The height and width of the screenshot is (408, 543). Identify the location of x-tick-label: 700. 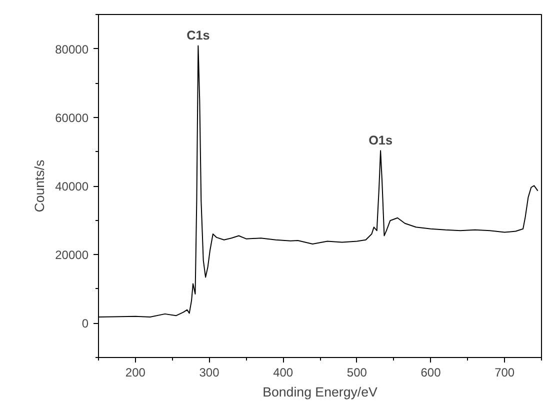
(504, 373).